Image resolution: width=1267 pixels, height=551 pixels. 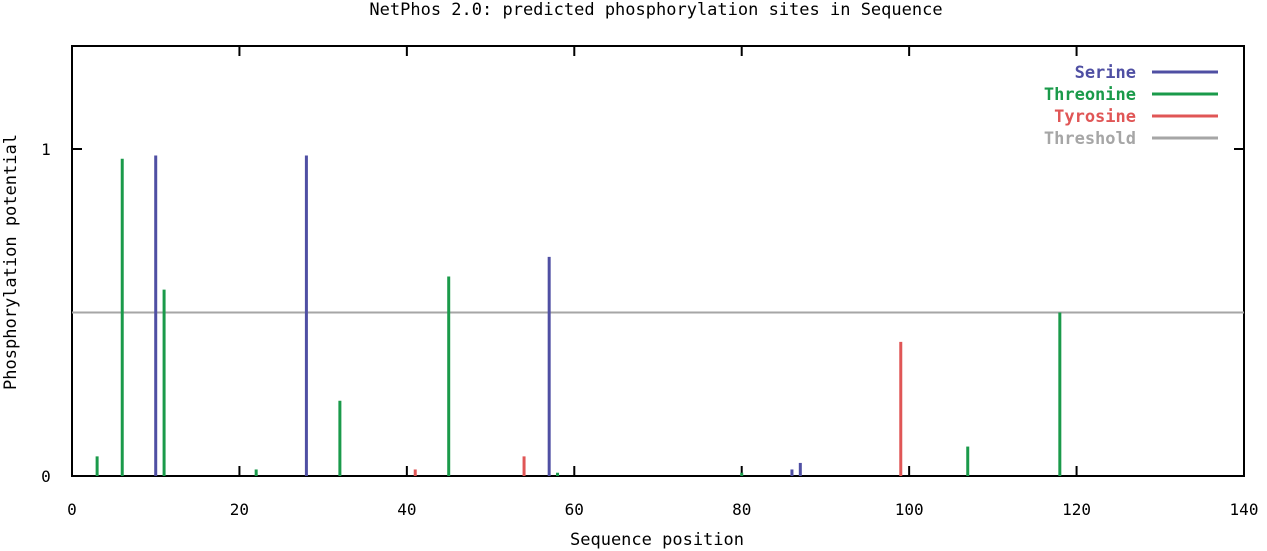 What do you see at coordinates (1095, 117) in the screenshot?
I see `legend-label-tyrosine: Tyrosine` at bounding box center [1095, 117].